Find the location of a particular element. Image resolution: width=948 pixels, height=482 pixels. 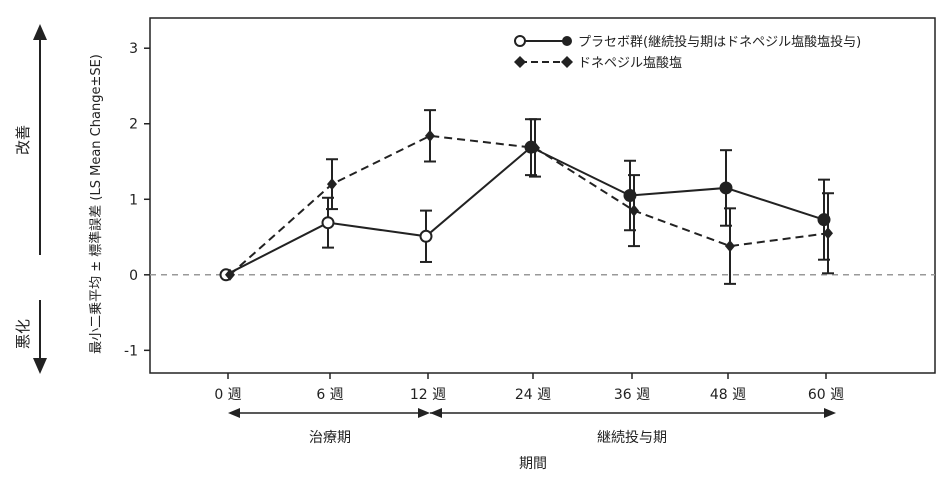

improve-label: 改善 is located at coordinates (23, 140).